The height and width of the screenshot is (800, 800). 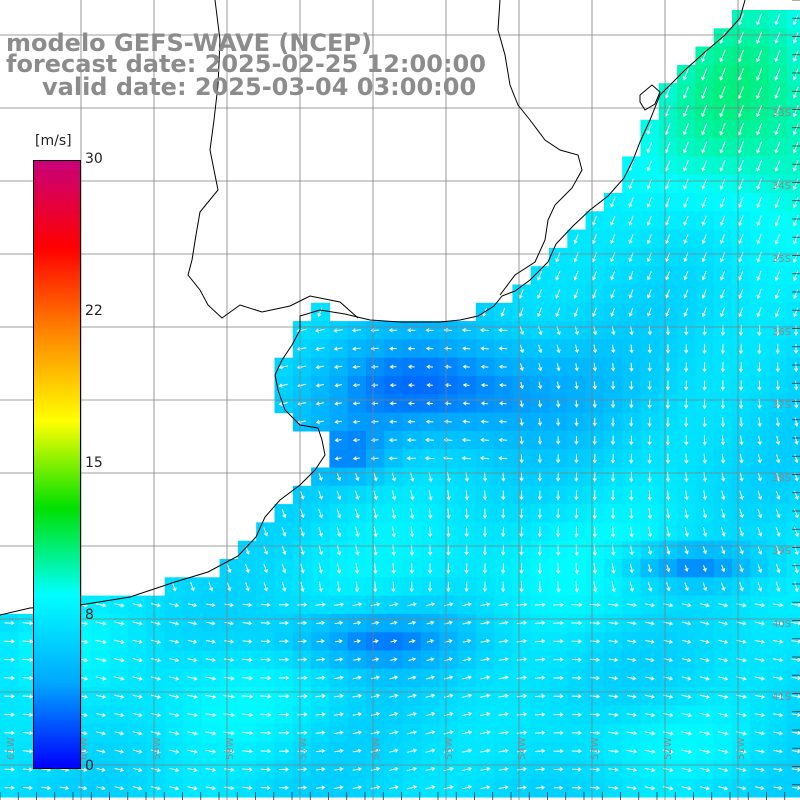 I want to click on lon-label: 59W, so click(x=157, y=748).